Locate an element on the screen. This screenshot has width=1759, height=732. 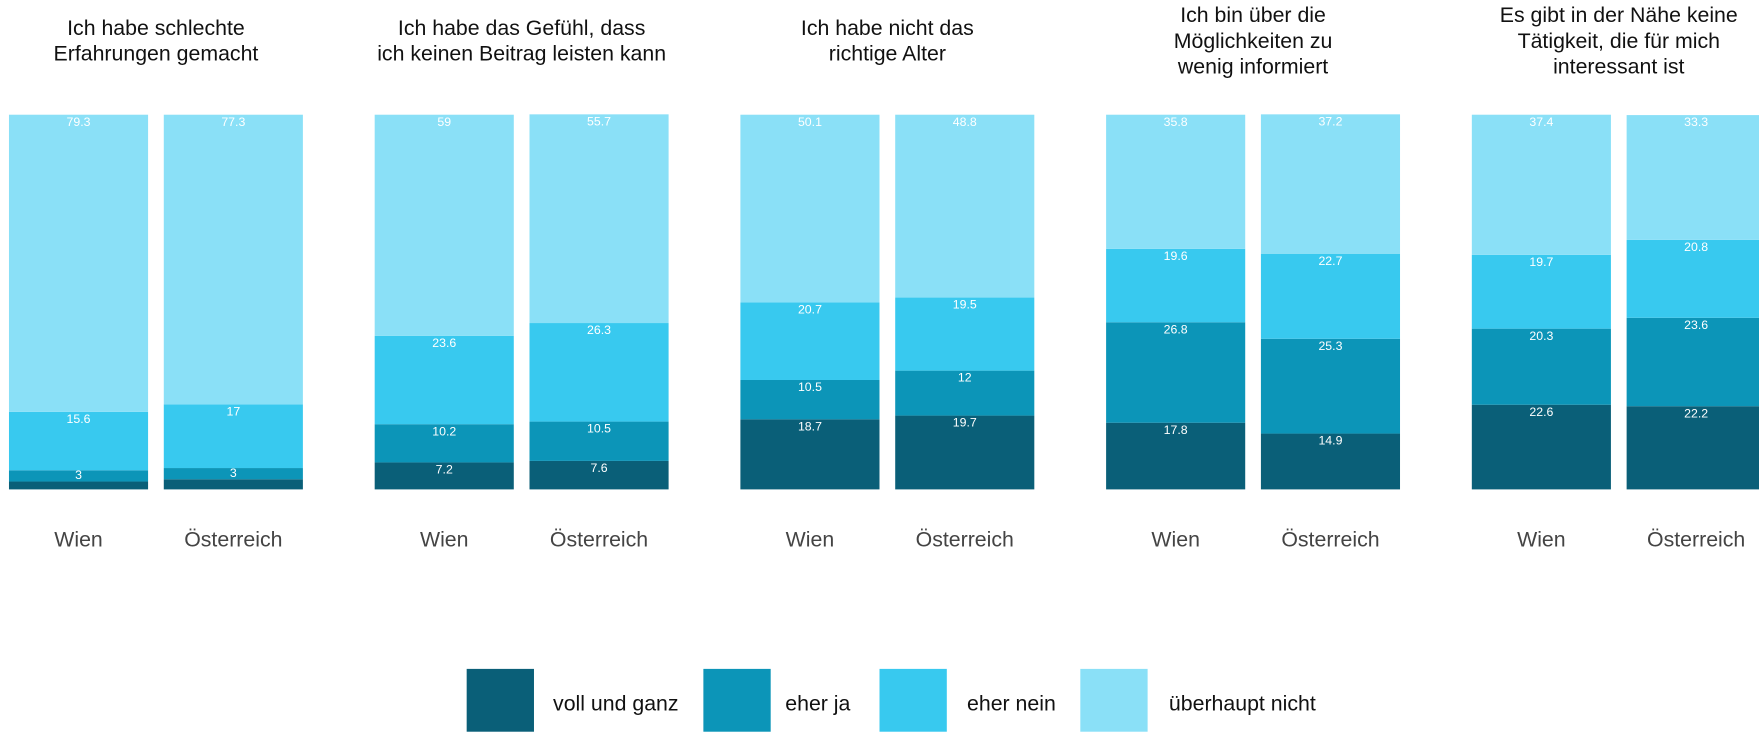
data-label: 22.6 is located at coordinates (1541, 412).